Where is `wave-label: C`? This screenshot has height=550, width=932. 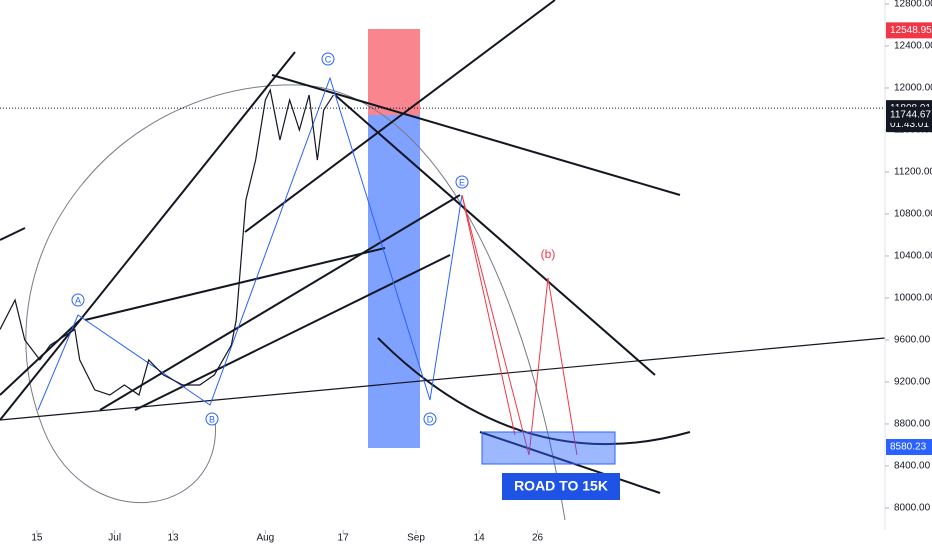
wave-label: C is located at coordinates (328, 59).